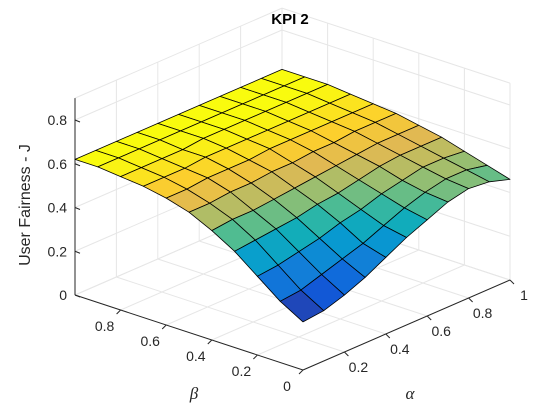 Image resolution: width=560 pixels, height=420 pixels. What do you see at coordinates (58, 208) in the screenshot?
I see `z-tick-label: 0.4` at bounding box center [58, 208].